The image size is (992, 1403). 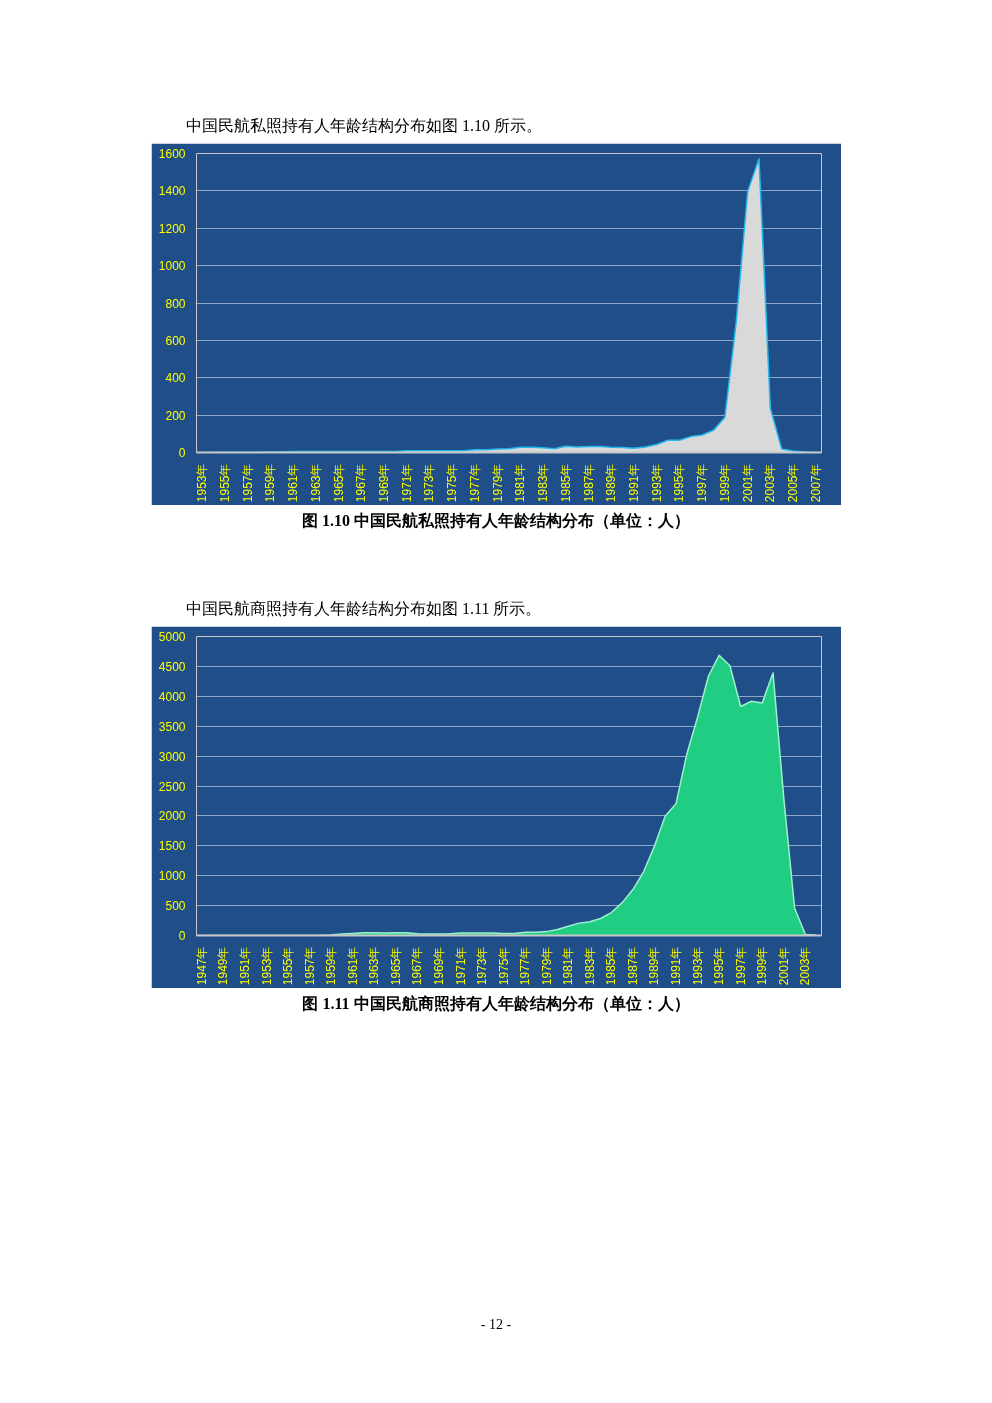 I want to click on text: 图 1.10 中国民航私照持有人年龄结构分布（单位：人）, so click(x=496, y=520).